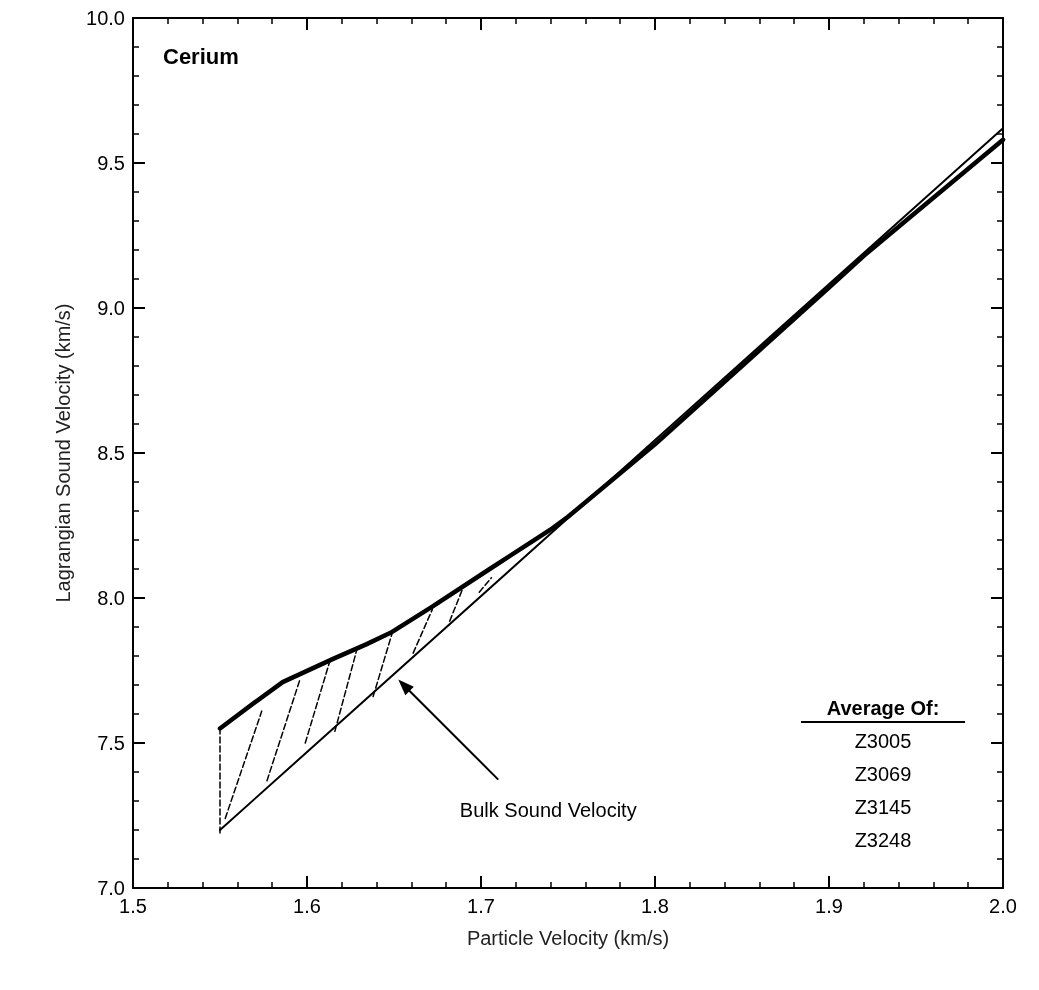 This screenshot has height=990, width=1039. Describe the element at coordinates (307, 906) in the screenshot. I see `x-tick-label: 1.6` at that location.